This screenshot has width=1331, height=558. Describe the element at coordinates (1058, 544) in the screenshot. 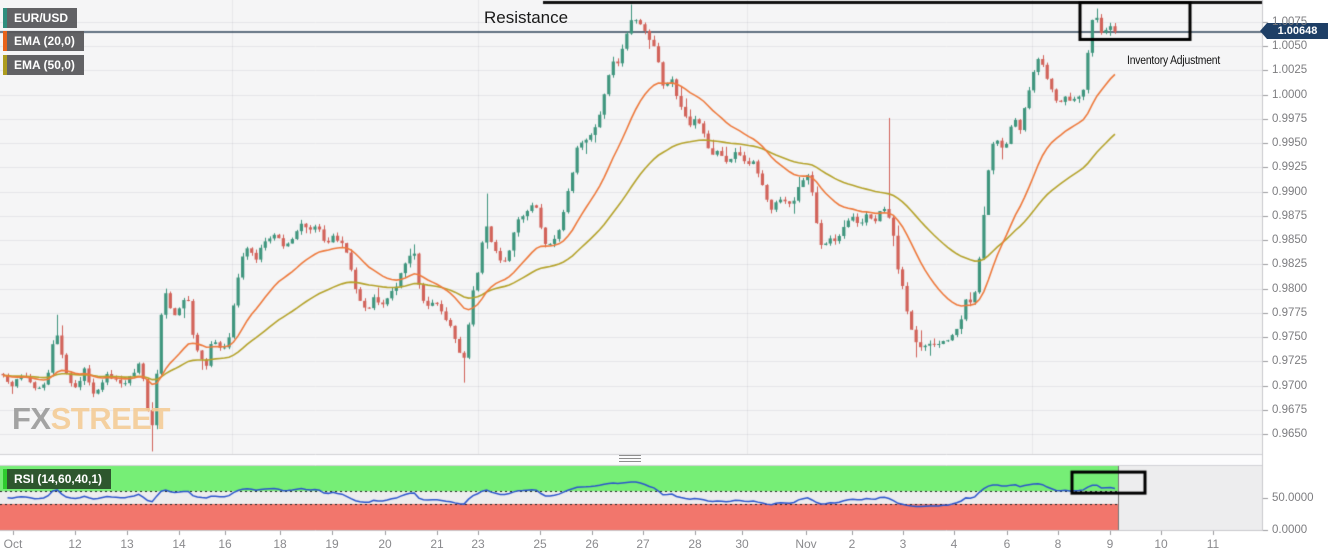

I see `time-axis-label: 8` at that location.